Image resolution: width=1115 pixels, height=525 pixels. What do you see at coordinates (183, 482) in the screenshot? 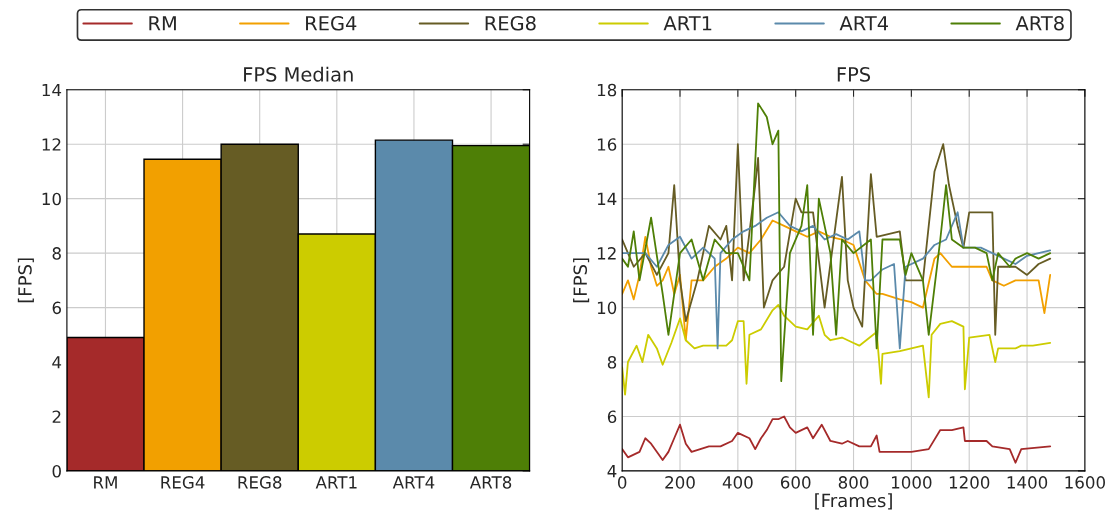
I see `x-tick-label: REG4` at bounding box center [183, 482].